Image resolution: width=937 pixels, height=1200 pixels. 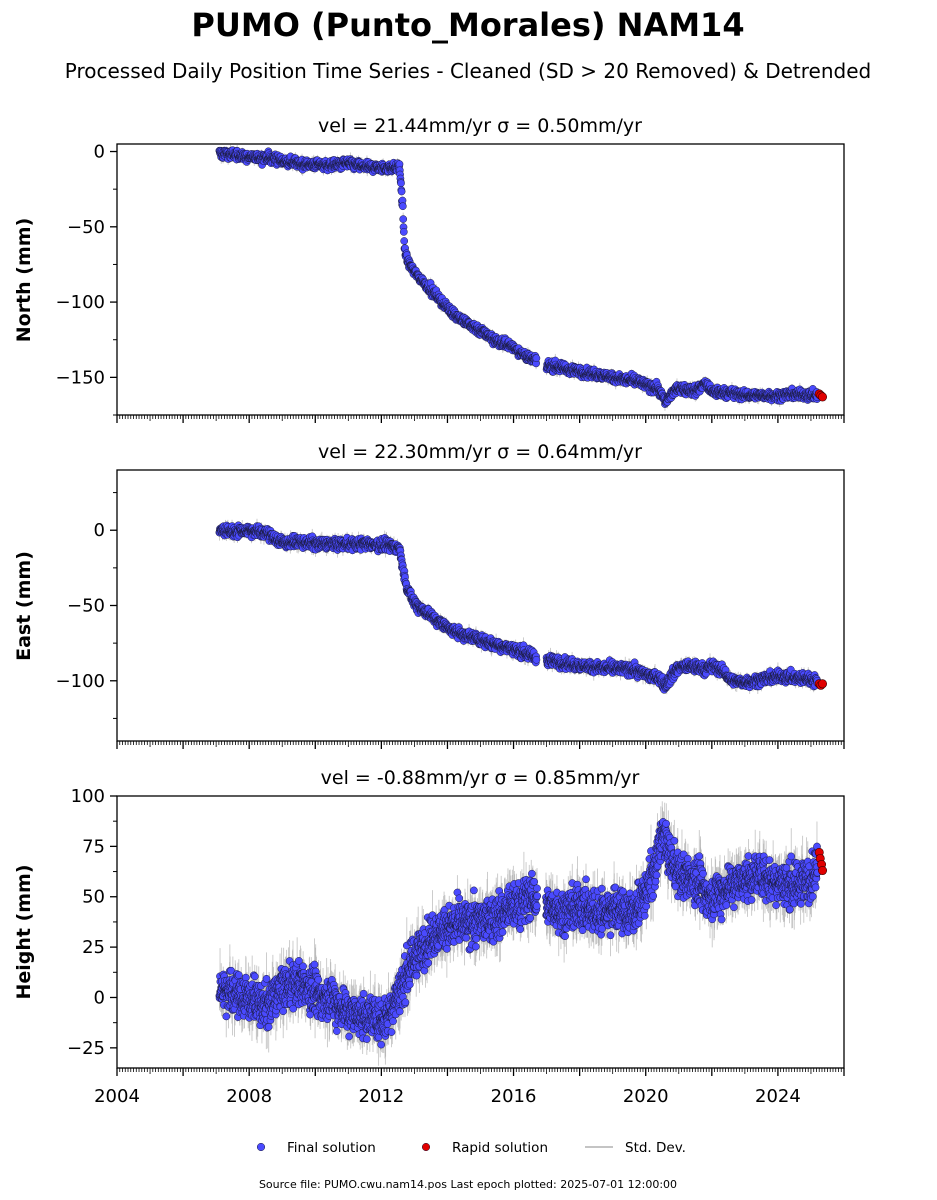 I want to click on north-y-axis-label: North (mm), so click(x=24, y=280).